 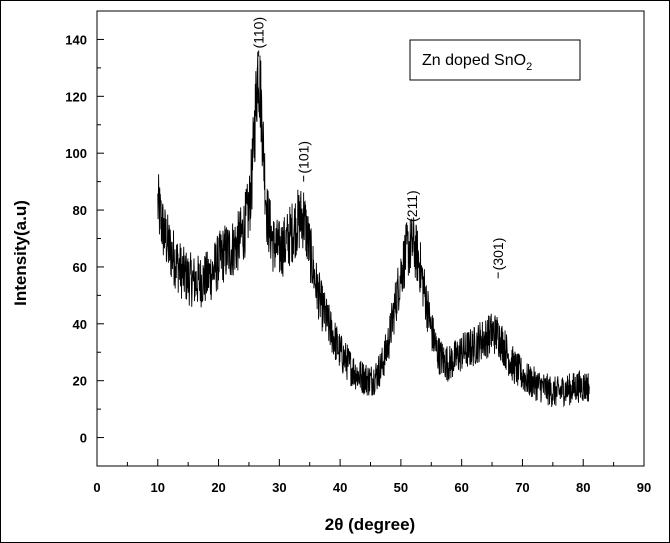 I want to click on peak-label: (301), so click(x=498, y=254).